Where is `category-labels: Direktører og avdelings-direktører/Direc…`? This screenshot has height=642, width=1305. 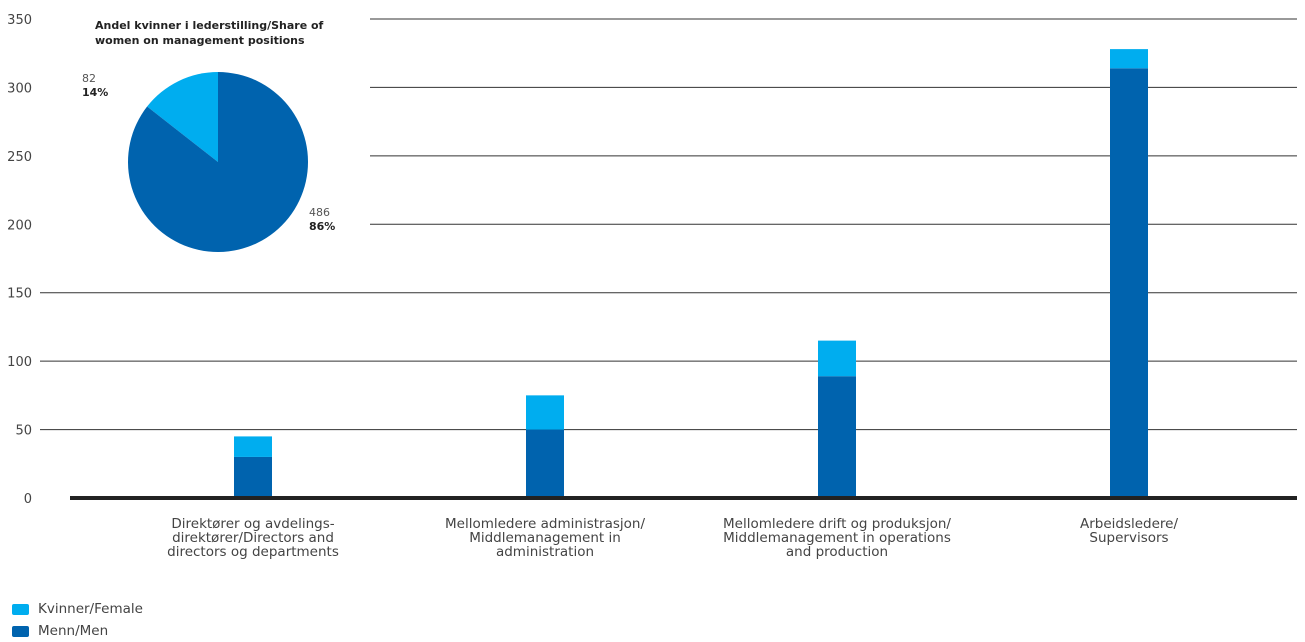 category-labels: Direktører og avdelings-direktører/Direc… is located at coordinates (672, 538).